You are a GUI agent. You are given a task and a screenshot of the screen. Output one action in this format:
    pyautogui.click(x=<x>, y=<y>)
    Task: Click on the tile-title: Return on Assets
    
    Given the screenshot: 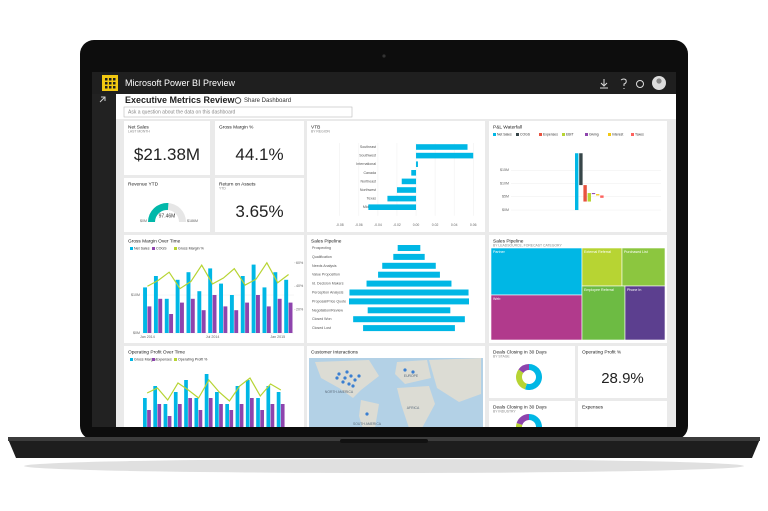 What is the action you would take?
    pyautogui.click(x=237, y=184)
    